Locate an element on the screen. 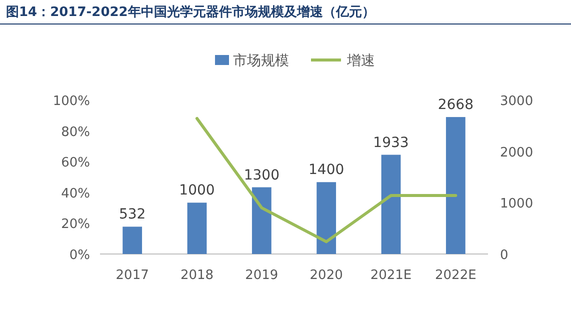 This screenshot has width=571, height=320. data-label: 2668 is located at coordinates (456, 105).